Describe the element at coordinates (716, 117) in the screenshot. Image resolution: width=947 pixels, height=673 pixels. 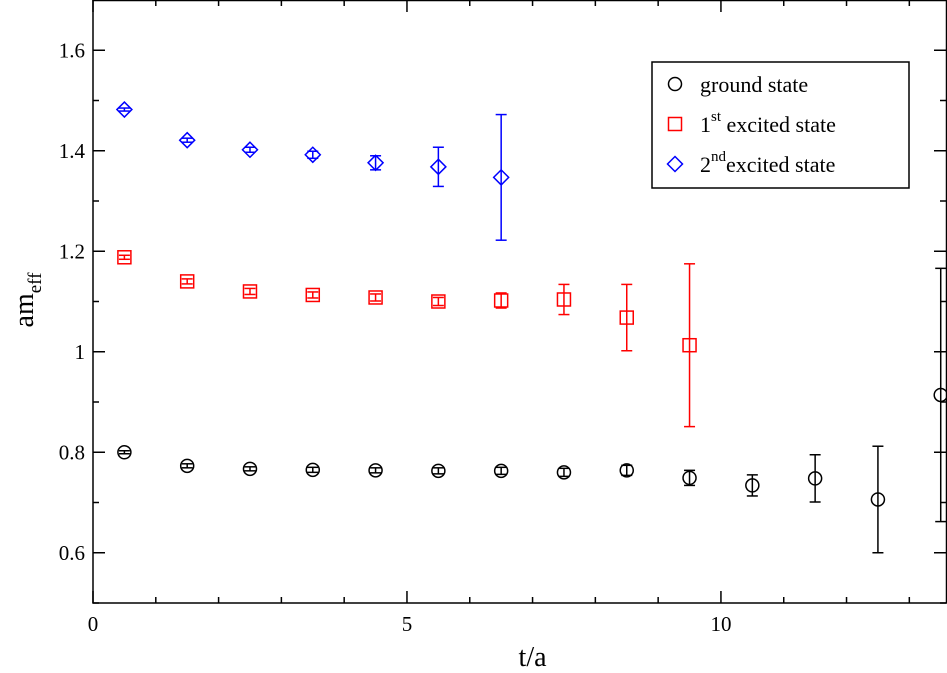
I see `legend-label-sup: st` at that location.